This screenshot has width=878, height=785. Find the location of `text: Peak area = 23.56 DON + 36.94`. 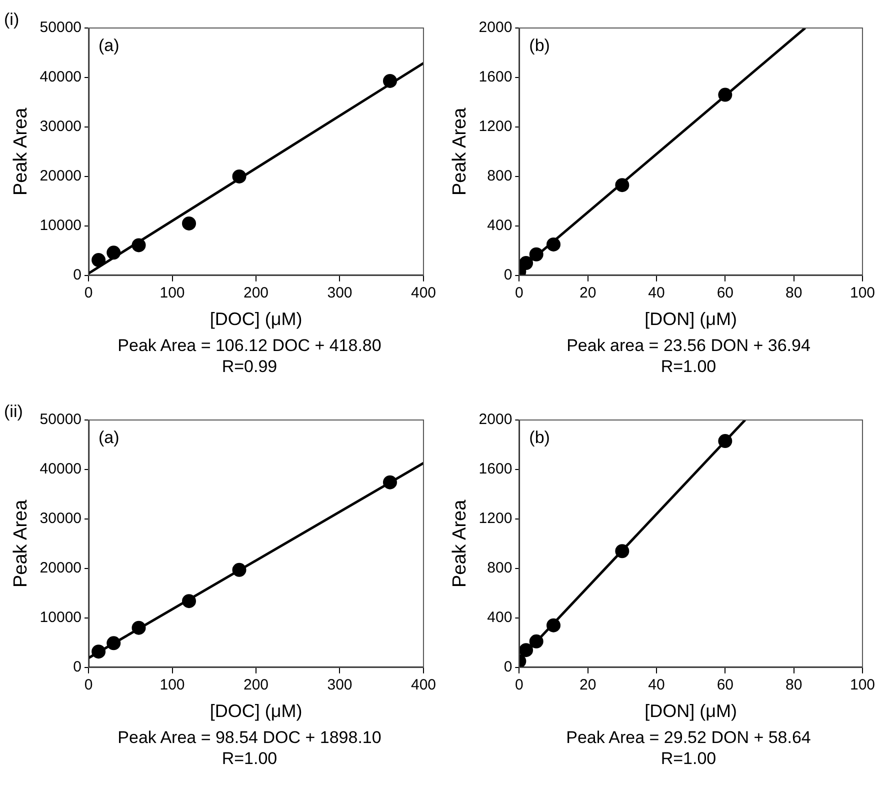

text: Peak area = 23.56 DON + 36.94 is located at coordinates (689, 345).